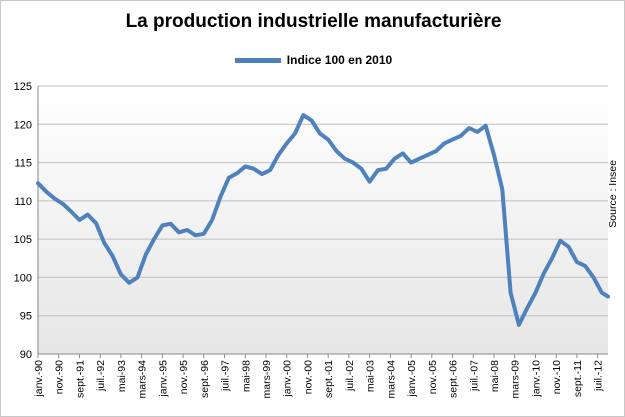 This screenshot has width=625, height=417. I want to click on legend-swatch, so click(257, 60).